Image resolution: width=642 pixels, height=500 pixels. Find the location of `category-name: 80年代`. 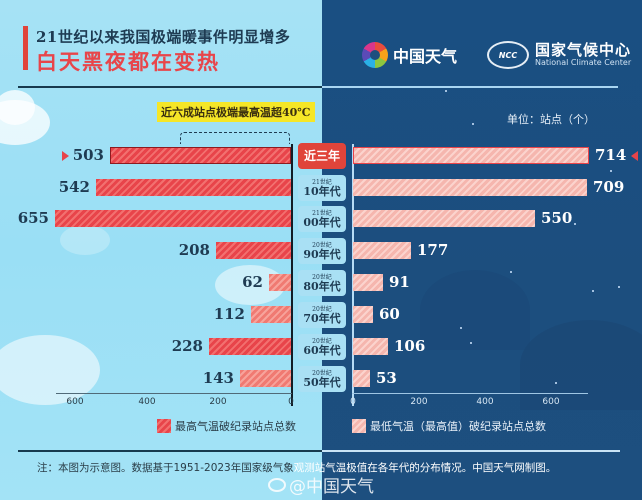

category-name: 80年代 is located at coordinates (322, 286).